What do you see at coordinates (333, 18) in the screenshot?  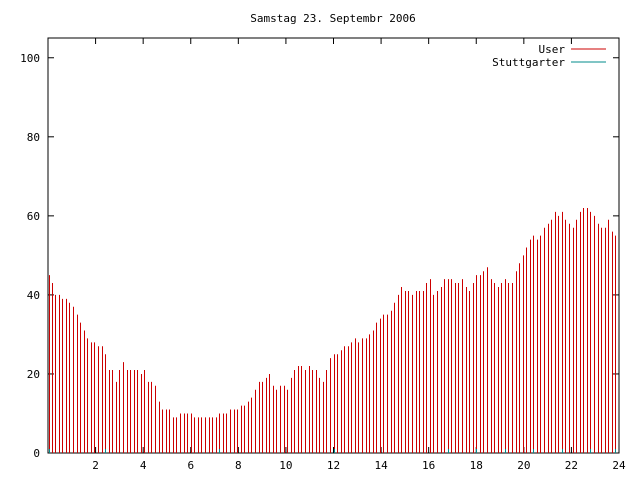 I see `chart-title: Samstag 23. Septembr 2006` at bounding box center [333, 18].